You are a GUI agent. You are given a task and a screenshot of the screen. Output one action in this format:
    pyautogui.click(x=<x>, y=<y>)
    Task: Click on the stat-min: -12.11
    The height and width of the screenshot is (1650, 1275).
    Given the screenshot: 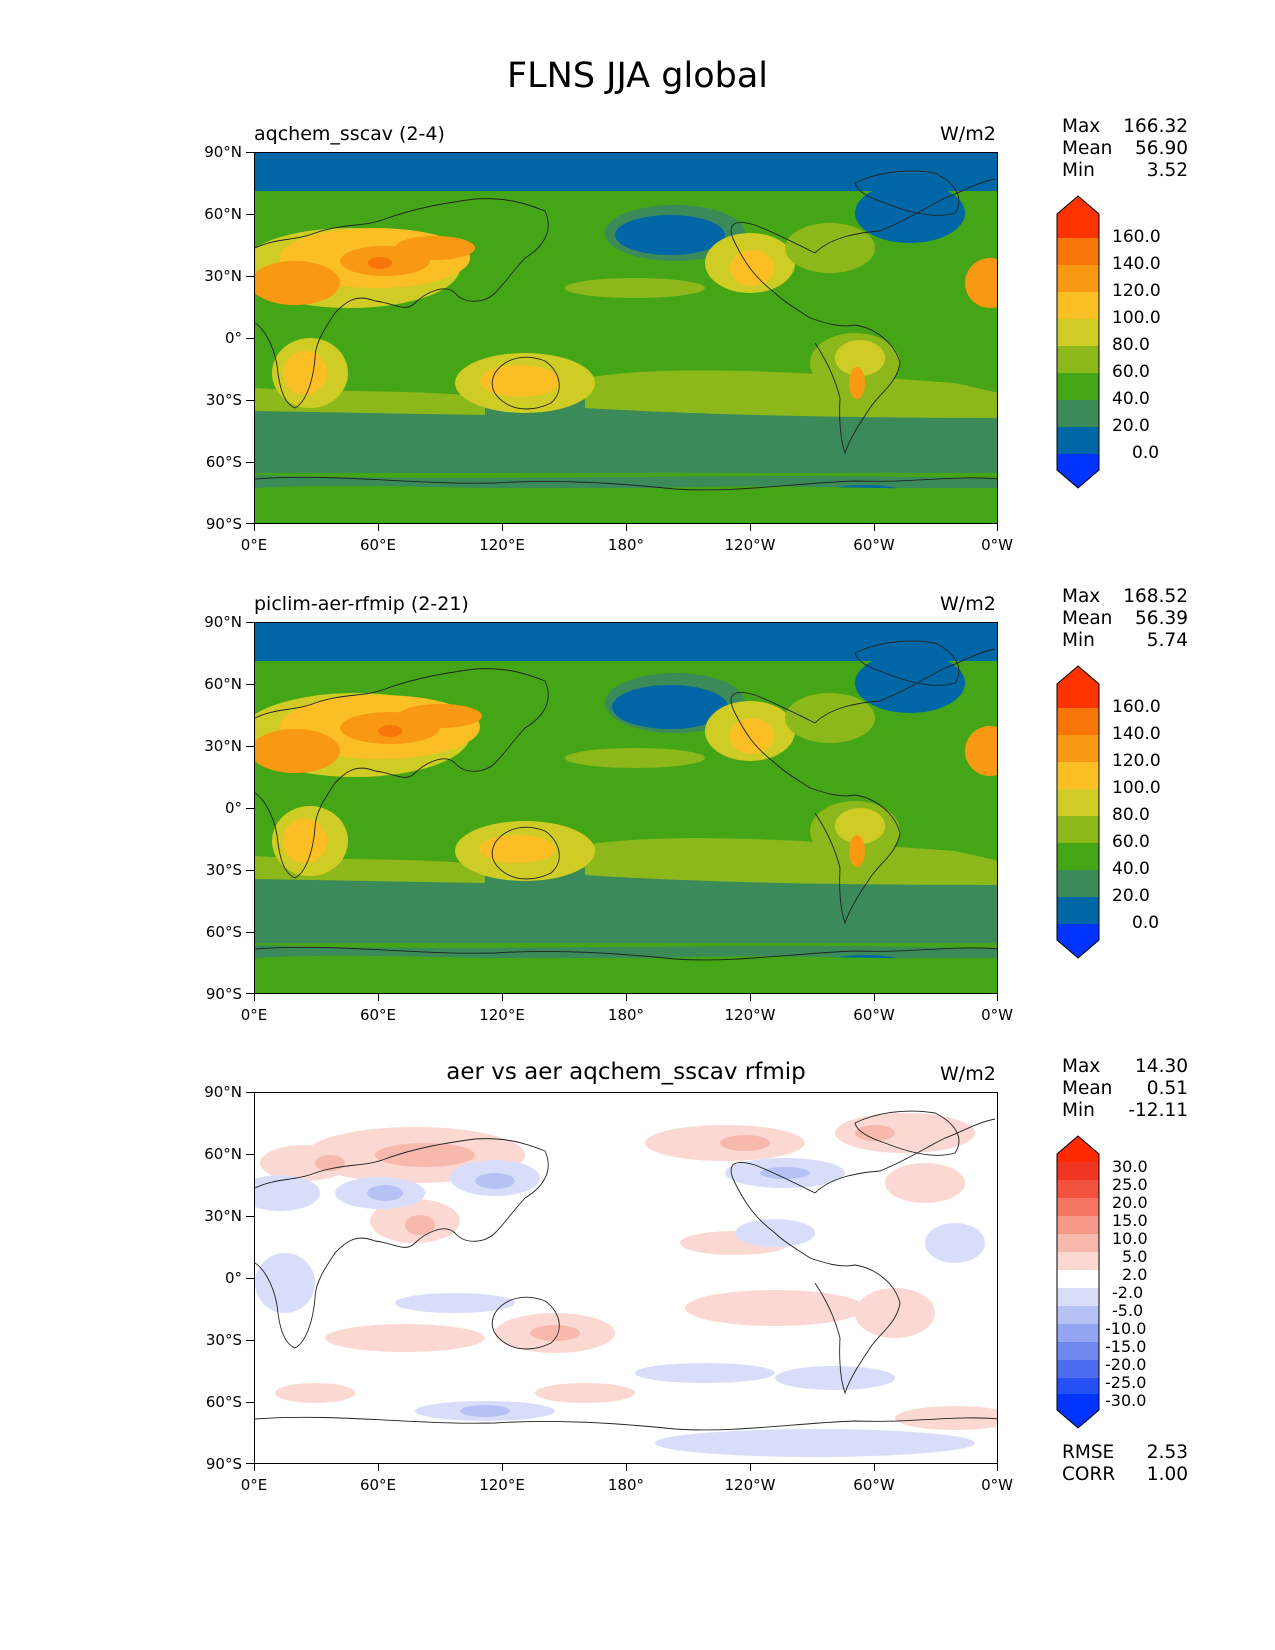 What is the action you would take?
    pyautogui.click(x=1158, y=1110)
    